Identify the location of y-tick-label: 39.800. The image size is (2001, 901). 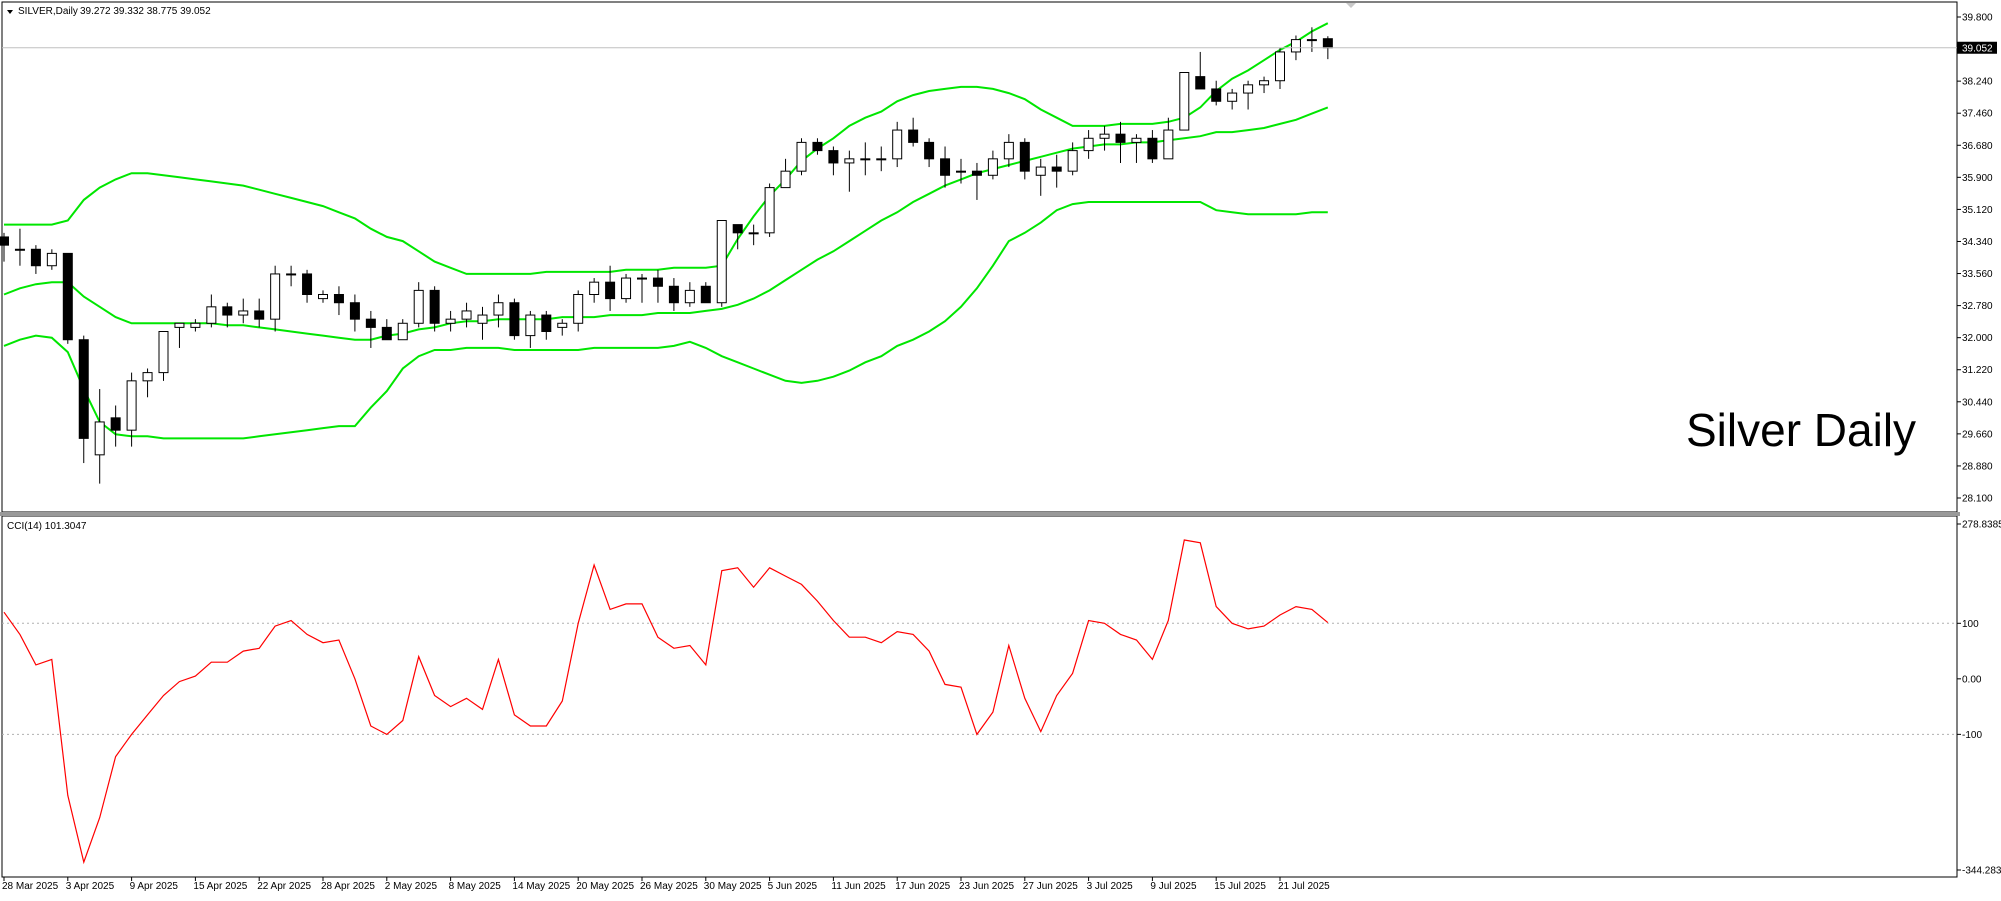
(1977, 18).